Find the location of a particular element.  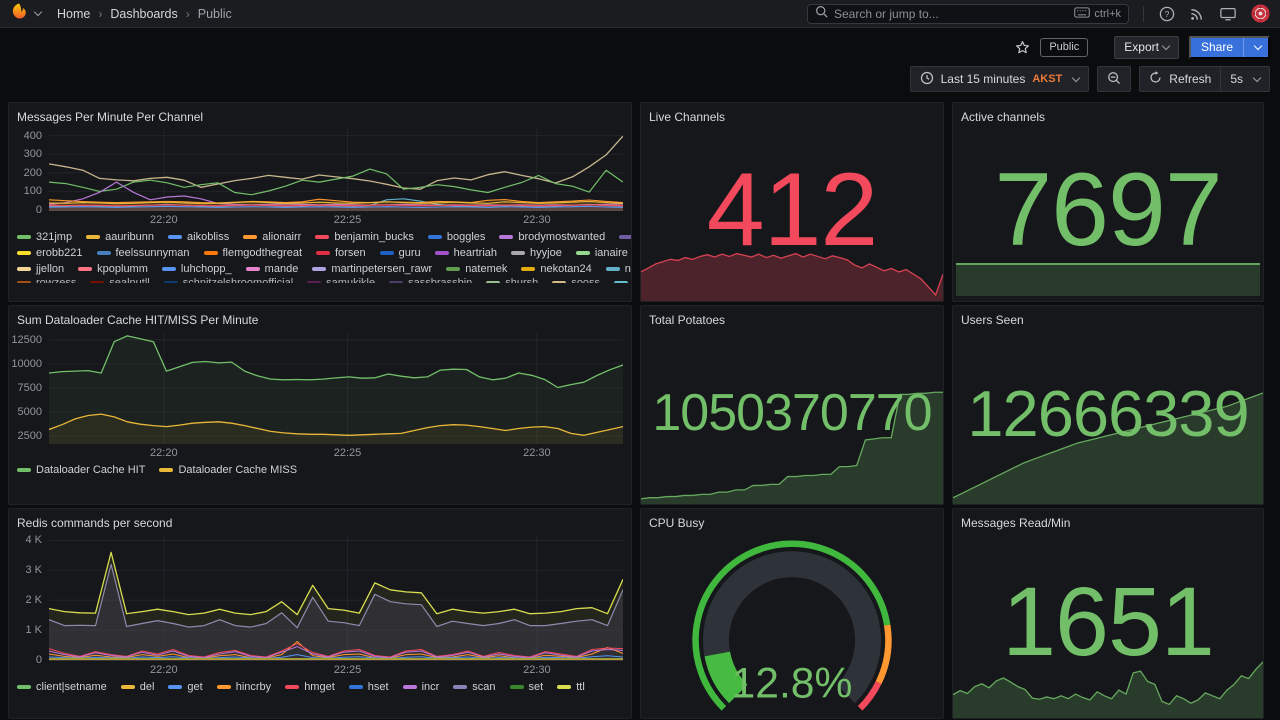

legend-item: brodymostwanted is located at coordinates (552, 237).